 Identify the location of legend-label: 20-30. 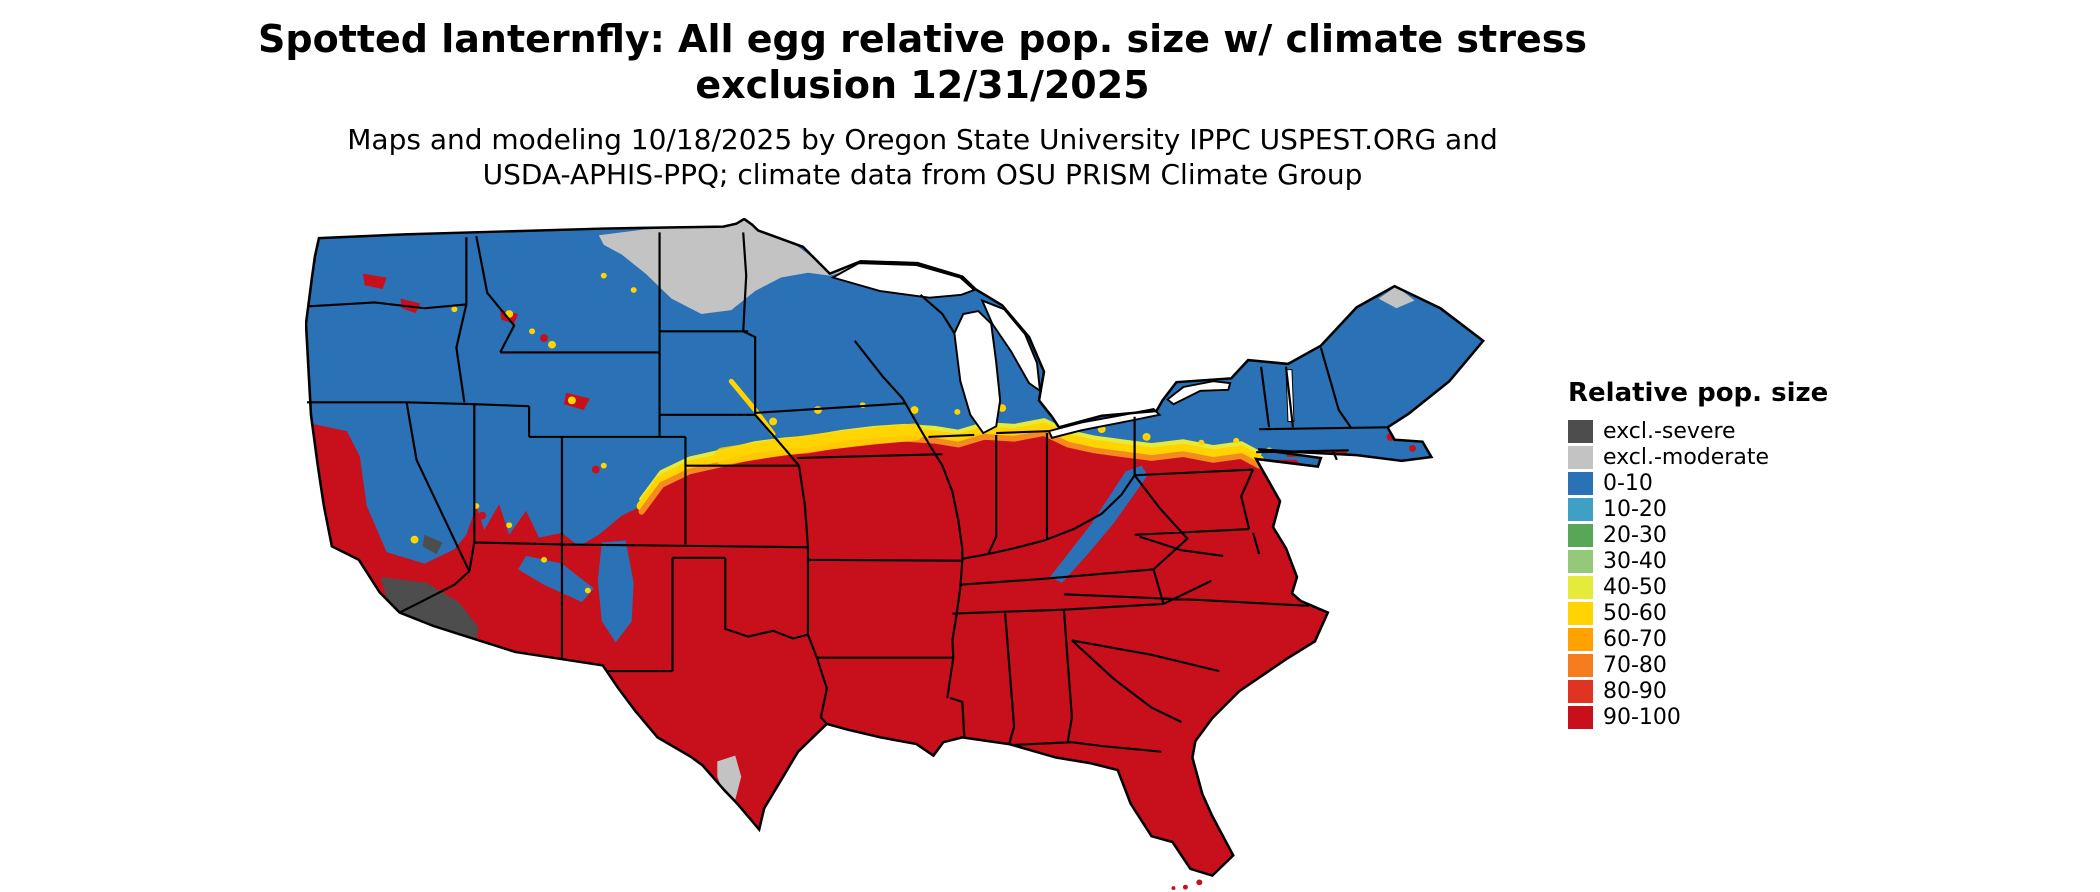
(1635, 535).